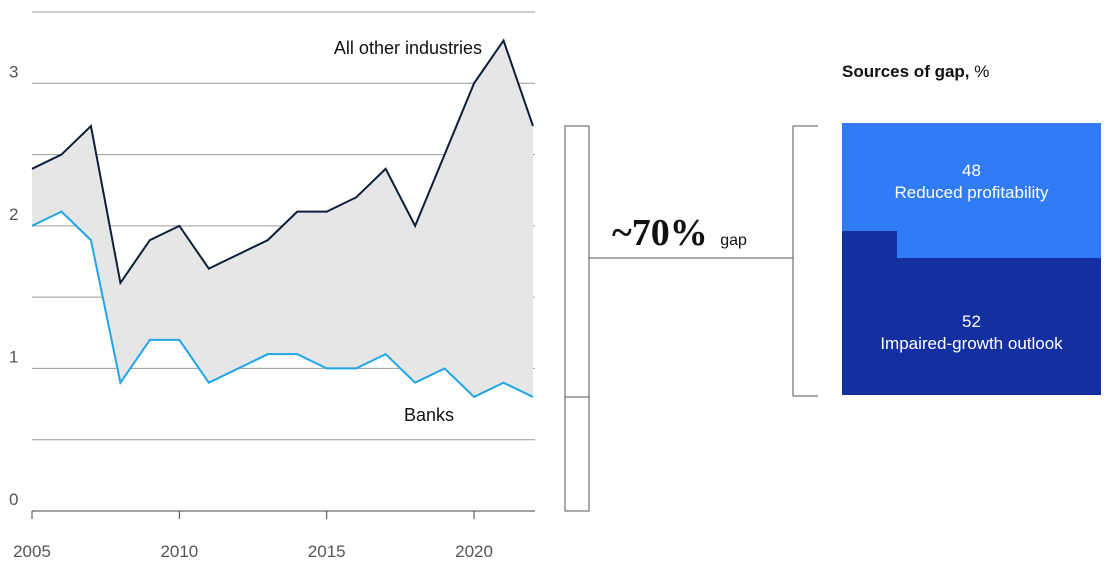 This screenshot has height=561, width=1115. Describe the element at coordinates (971, 343) in the screenshot. I see `source-label-impaired-growth: Impaired-growth outlook` at that location.